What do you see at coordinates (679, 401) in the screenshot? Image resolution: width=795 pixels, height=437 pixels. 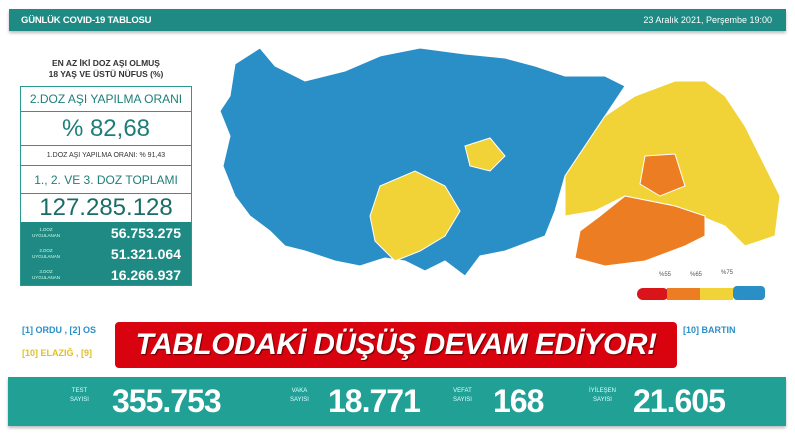 I see `recovered-value: 21.605` at bounding box center [679, 401].